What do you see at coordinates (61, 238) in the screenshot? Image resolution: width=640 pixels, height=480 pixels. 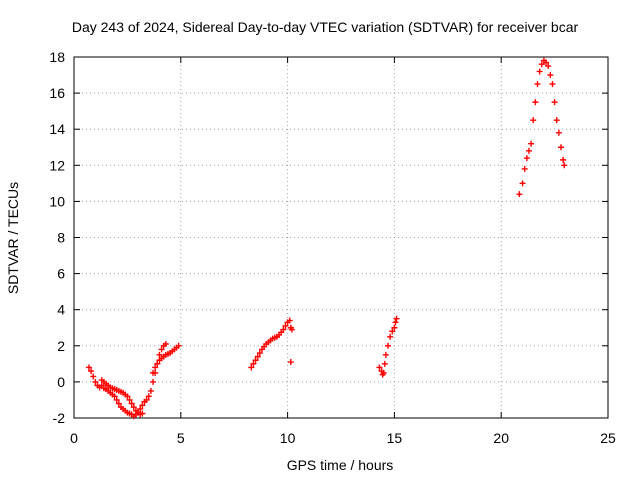 I see `y-tick-label: 8` at bounding box center [61, 238].